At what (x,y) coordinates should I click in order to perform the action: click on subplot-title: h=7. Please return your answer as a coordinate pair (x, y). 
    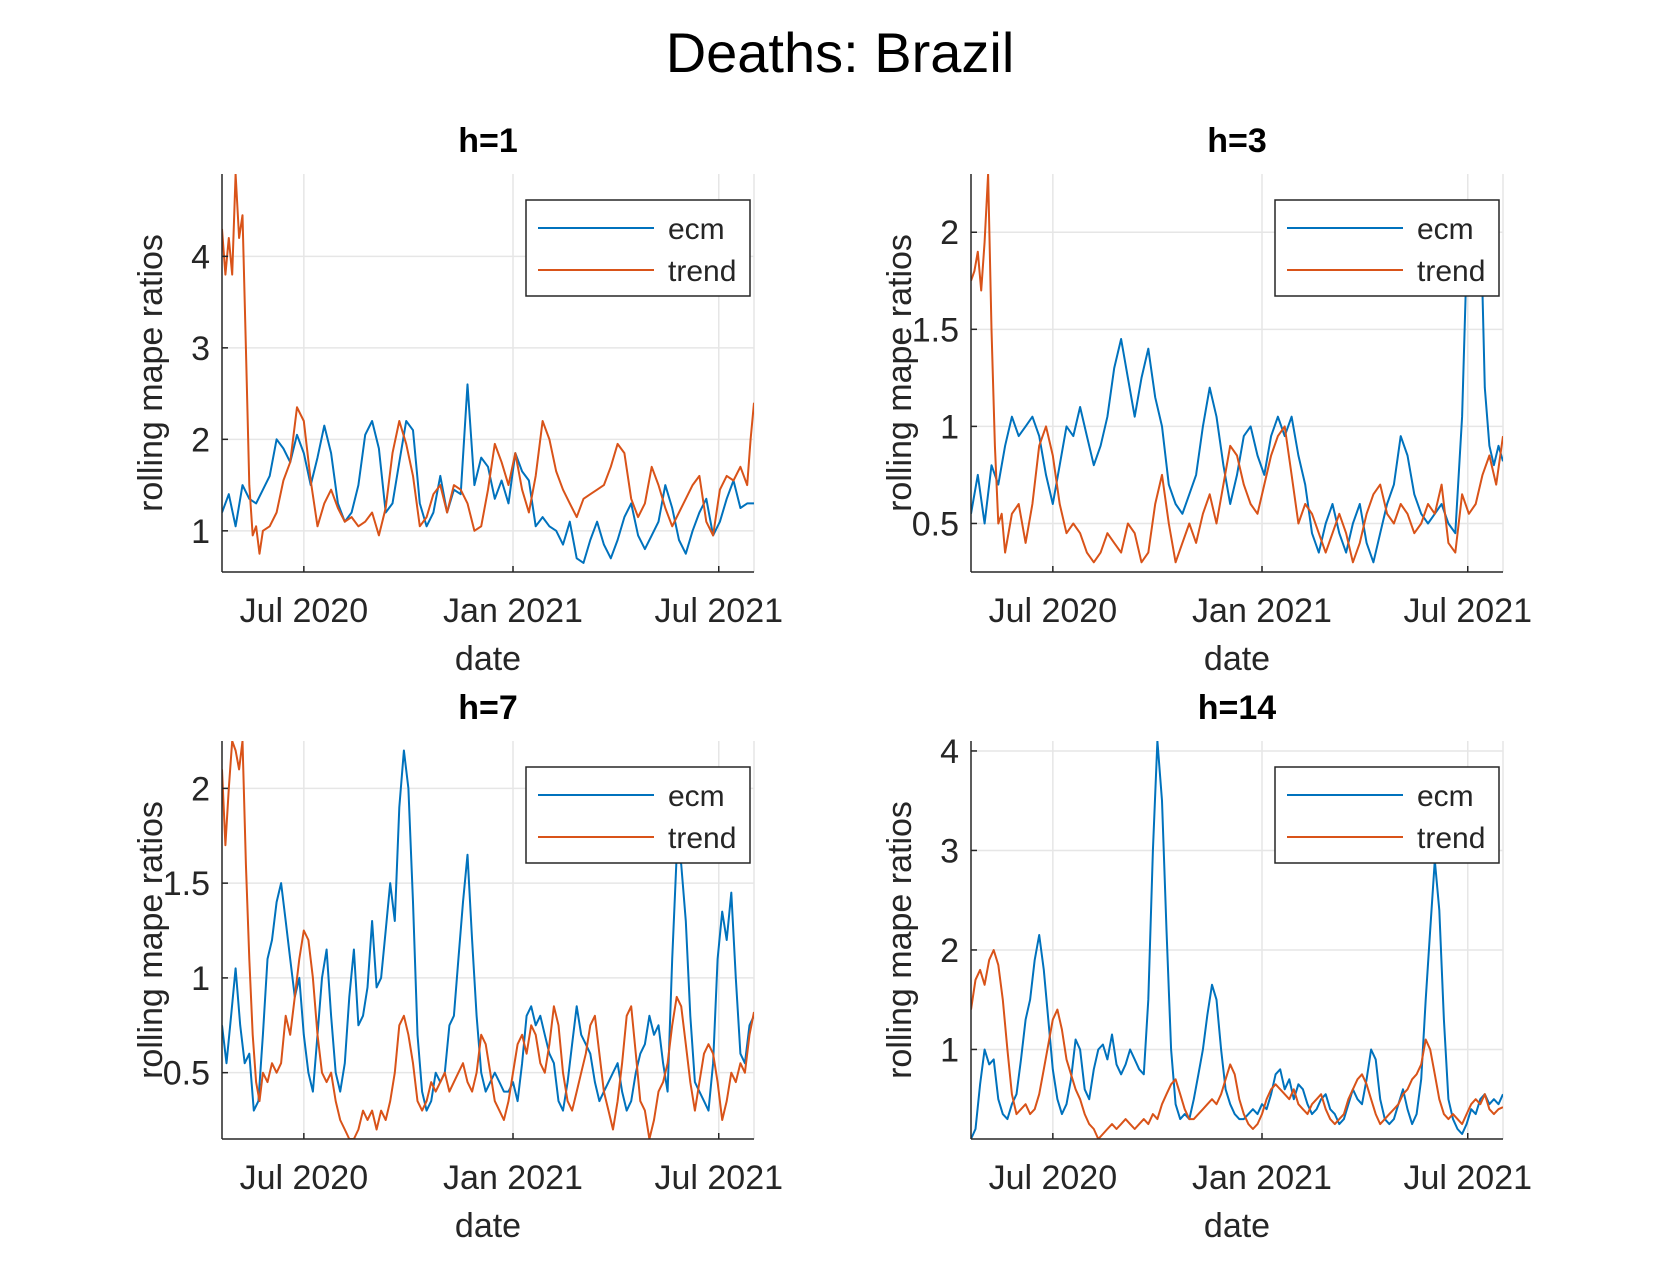
    Looking at the image, I should click on (488, 708).